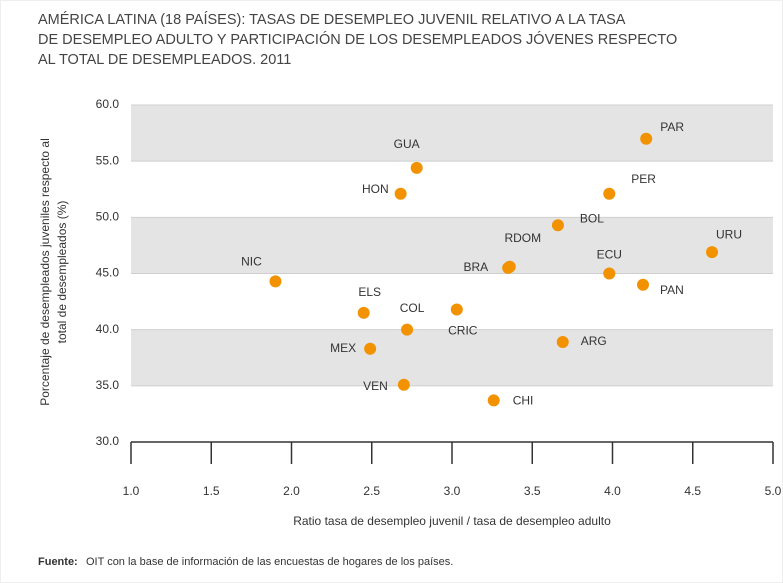 This screenshot has height=583, width=783. What do you see at coordinates (108, 104) in the screenshot?
I see `y-tick-label: 60.0` at bounding box center [108, 104].